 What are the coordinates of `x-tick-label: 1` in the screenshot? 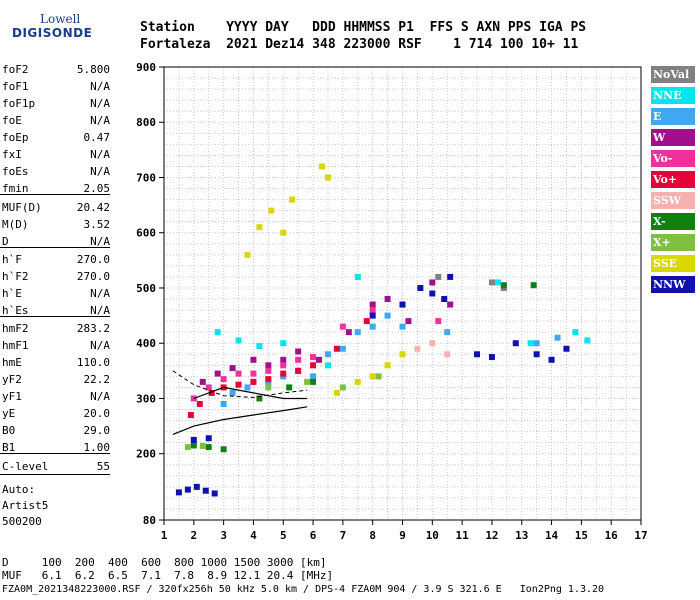 It's located at (164, 535).